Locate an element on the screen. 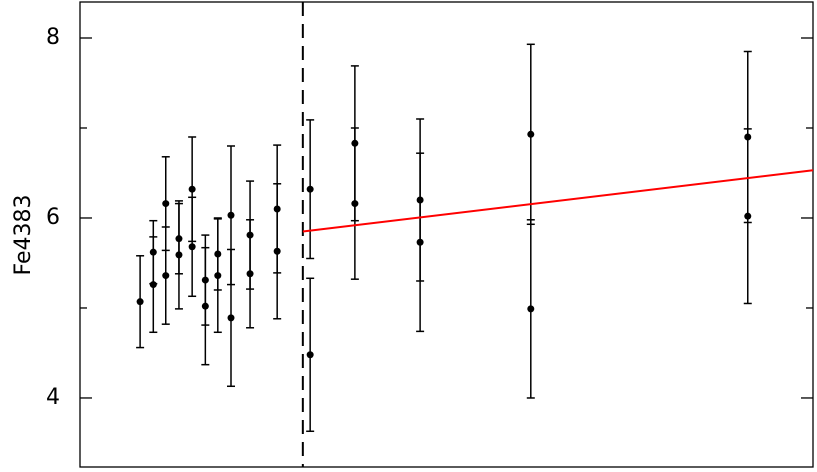  y-axis-label: Fe4383 is located at coordinates (23, 235).